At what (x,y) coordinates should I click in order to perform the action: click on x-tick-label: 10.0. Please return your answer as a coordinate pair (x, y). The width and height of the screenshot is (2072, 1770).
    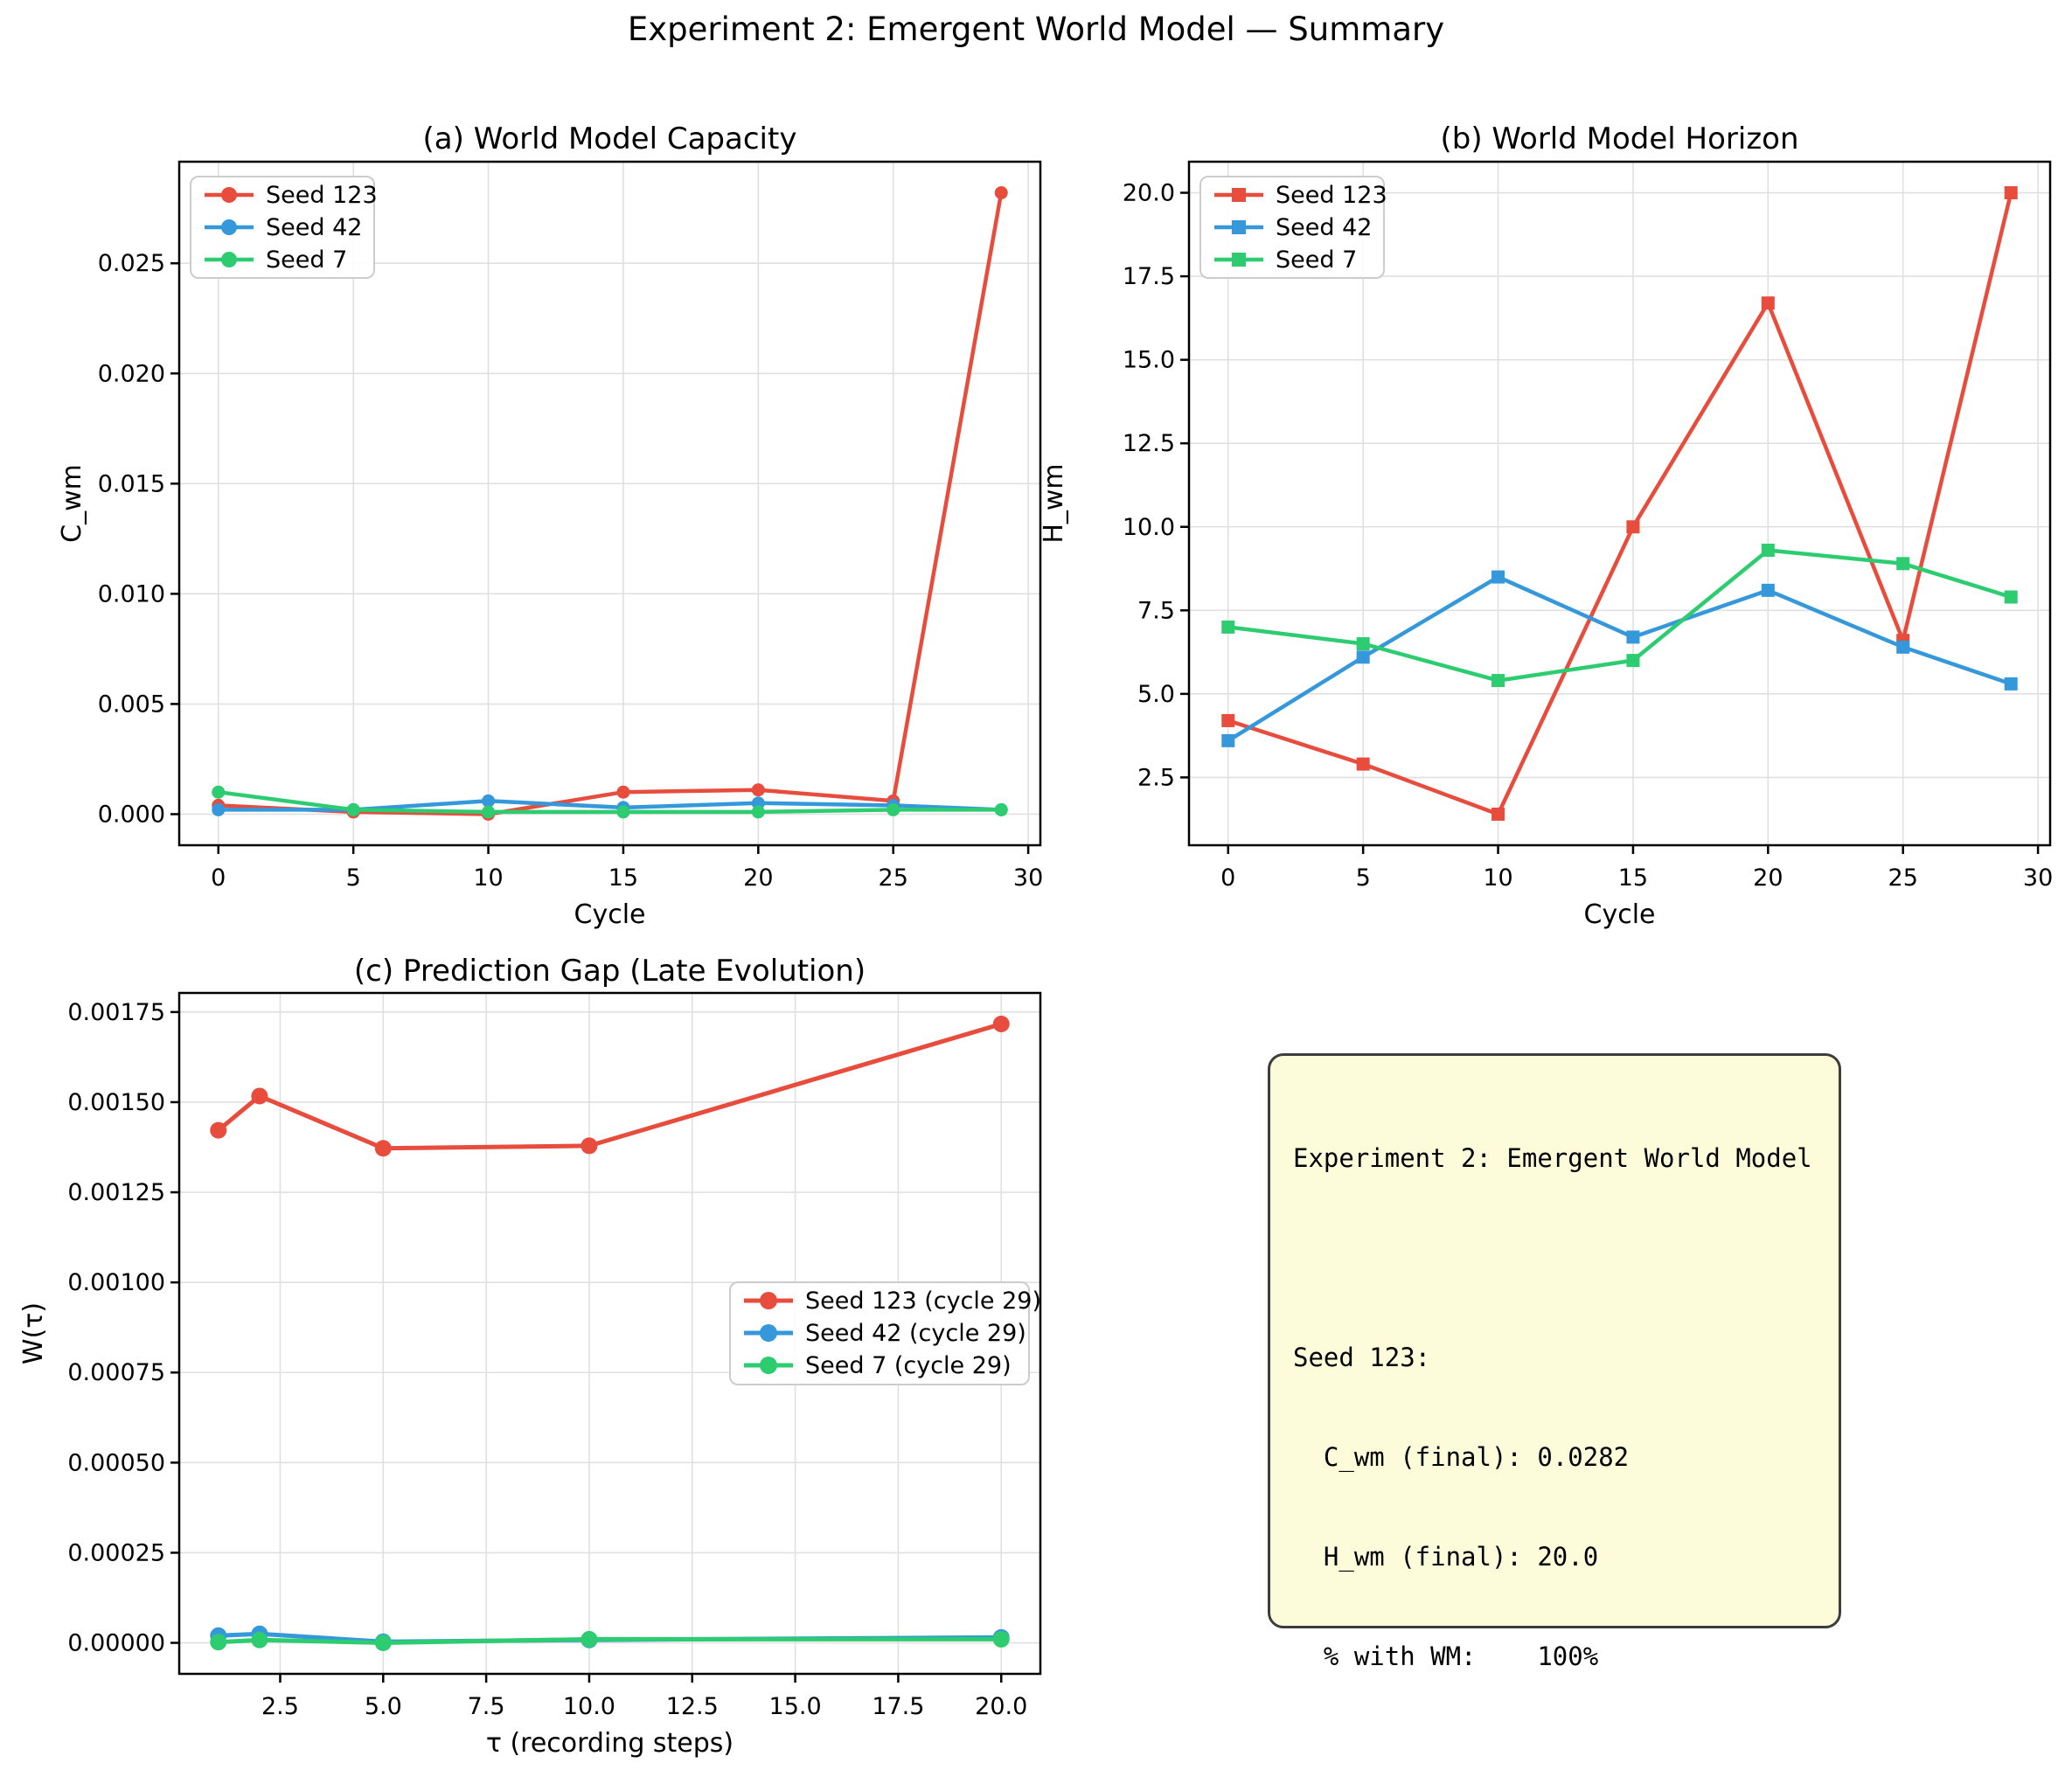
    Looking at the image, I should click on (589, 1706).